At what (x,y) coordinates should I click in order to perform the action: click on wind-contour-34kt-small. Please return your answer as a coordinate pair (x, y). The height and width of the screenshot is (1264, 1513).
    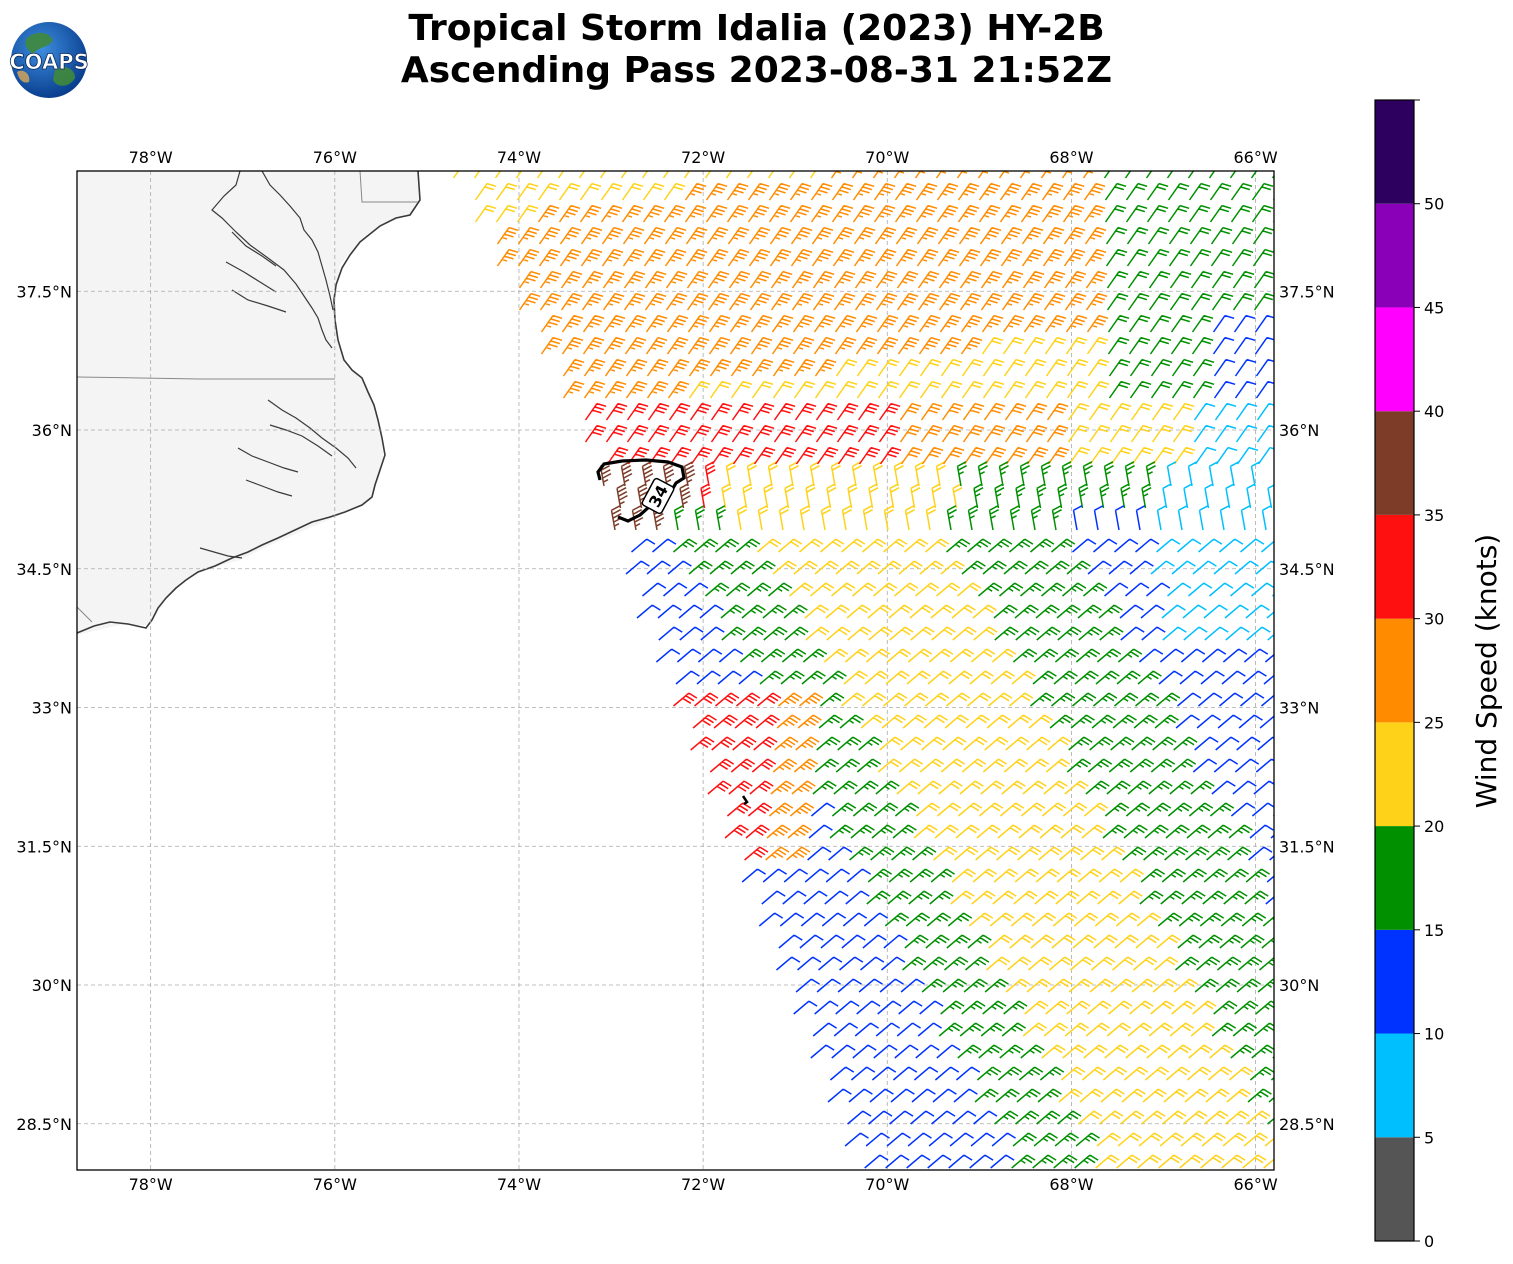
    Looking at the image, I should click on (745, 800).